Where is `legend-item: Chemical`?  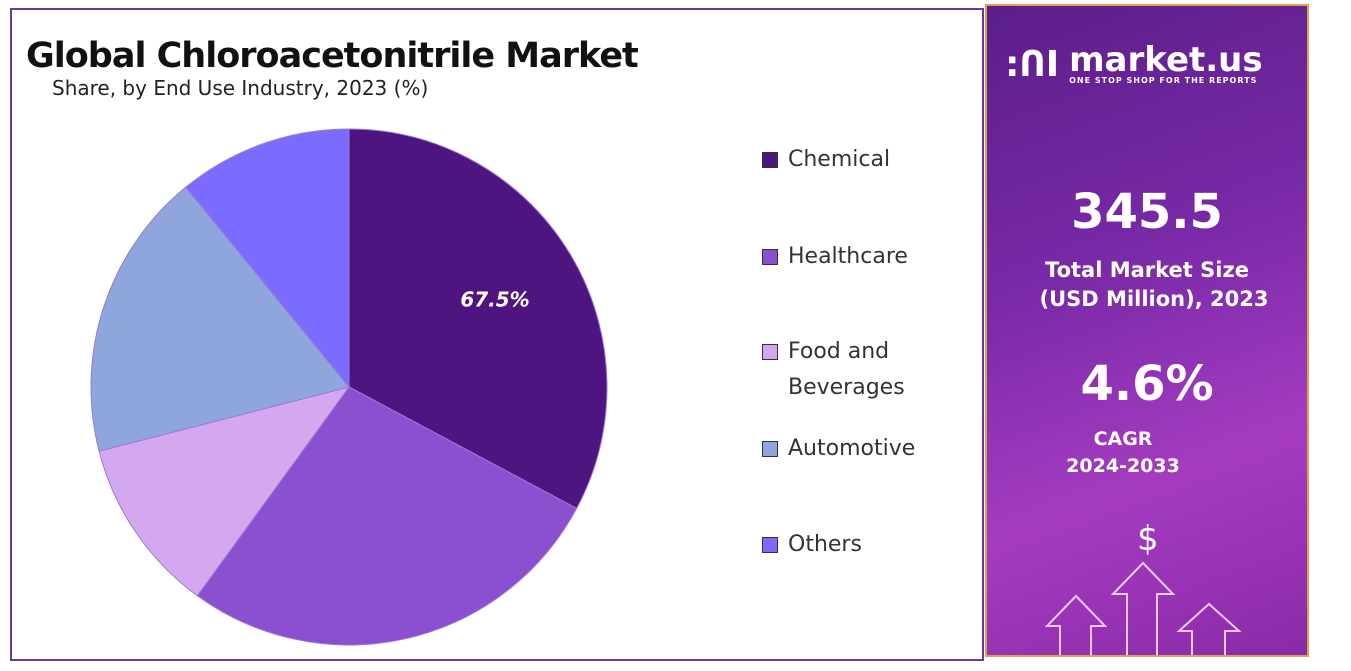
legend-item: Chemical is located at coordinates (862, 160).